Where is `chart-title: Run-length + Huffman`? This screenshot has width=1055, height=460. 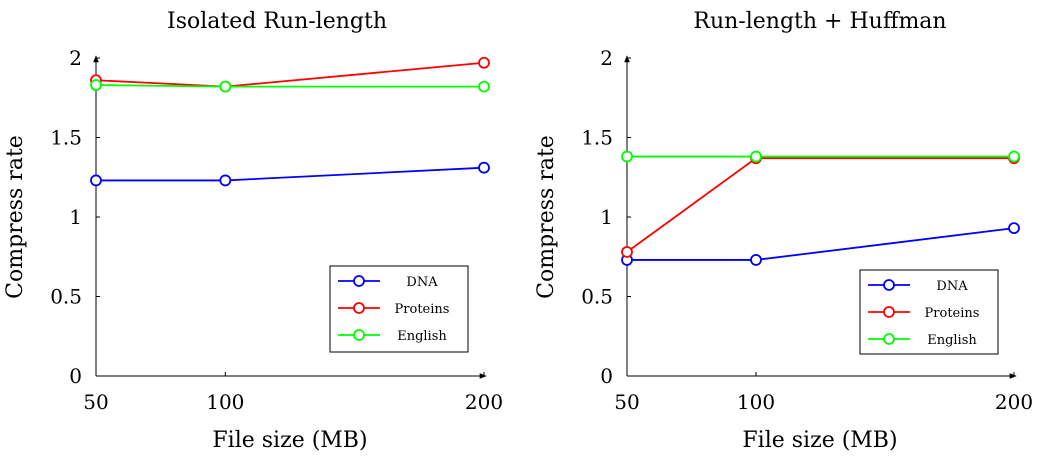 chart-title: Run-length + Huffman is located at coordinates (819, 21).